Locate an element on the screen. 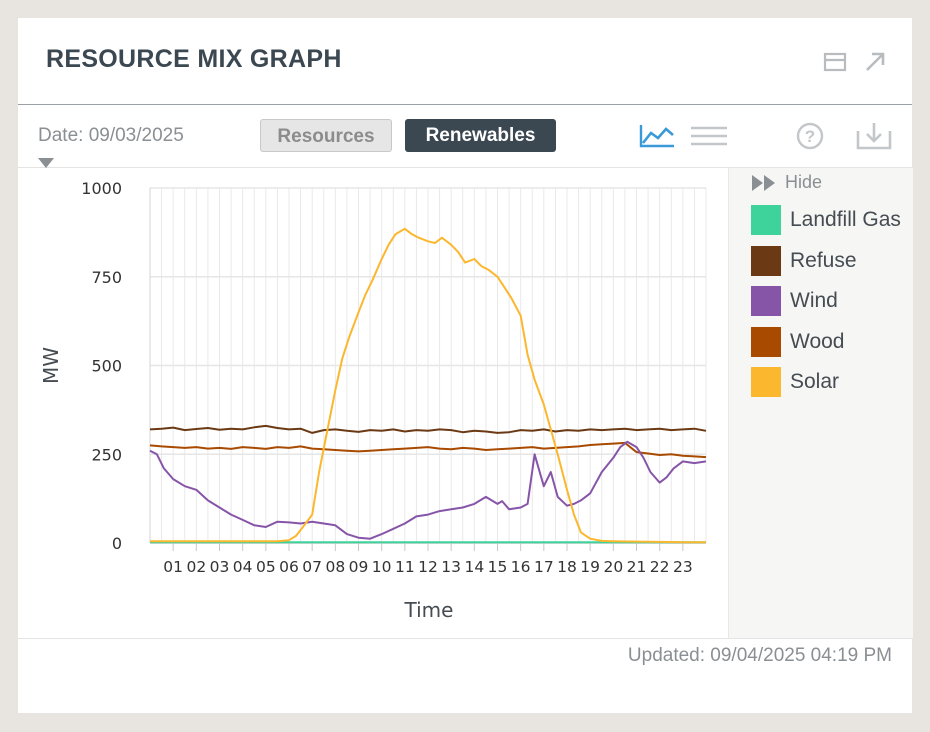 The width and height of the screenshot is (930, 732). updated-timestamp: Updated: 09/04/2025 04:19 PM is located at coordinates (759, 655).